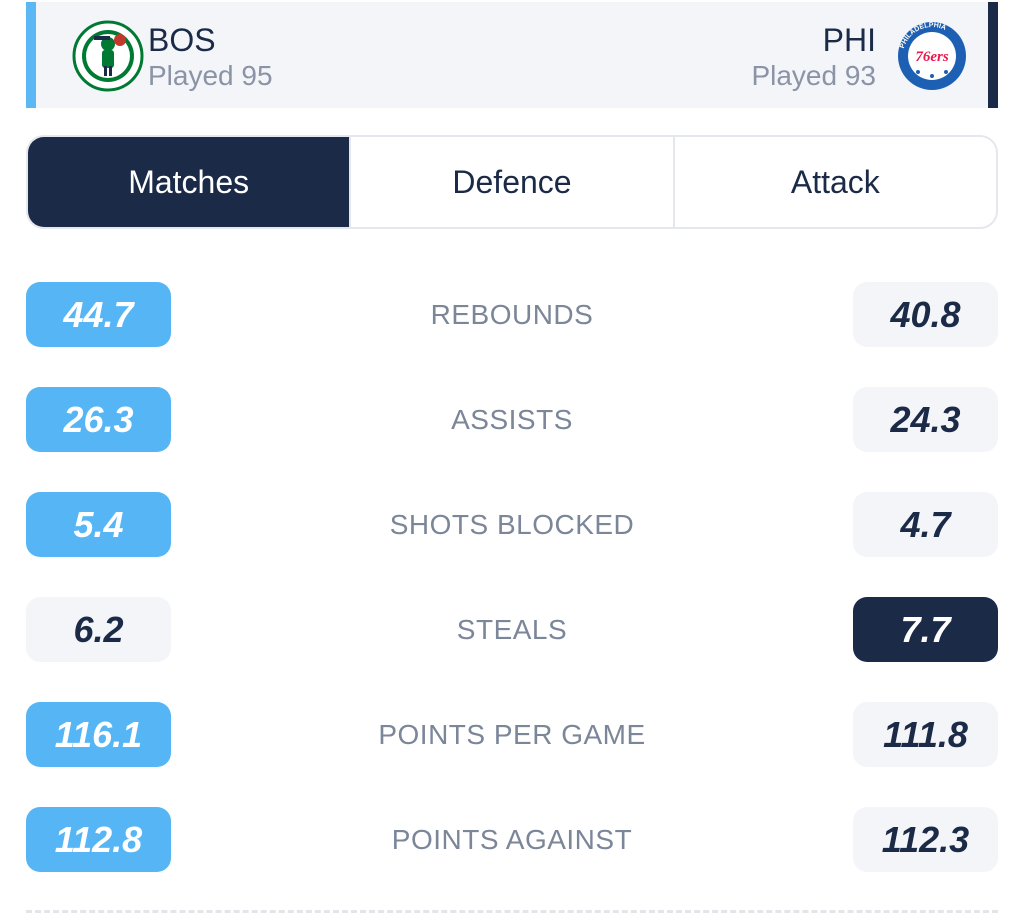 The image size is (1024, 921). What do you see at coordinates (182, 40) in the screenshot?
I see `home-team-abbr: BOS` at bounding box center [182, 40].